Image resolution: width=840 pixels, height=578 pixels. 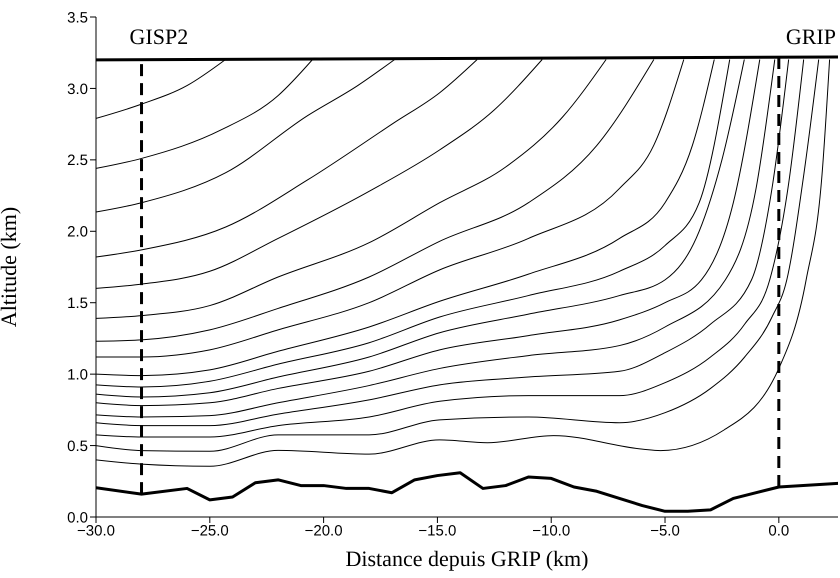 I want to click on y-tick-label: 3.5, so click(x=77, y=17).